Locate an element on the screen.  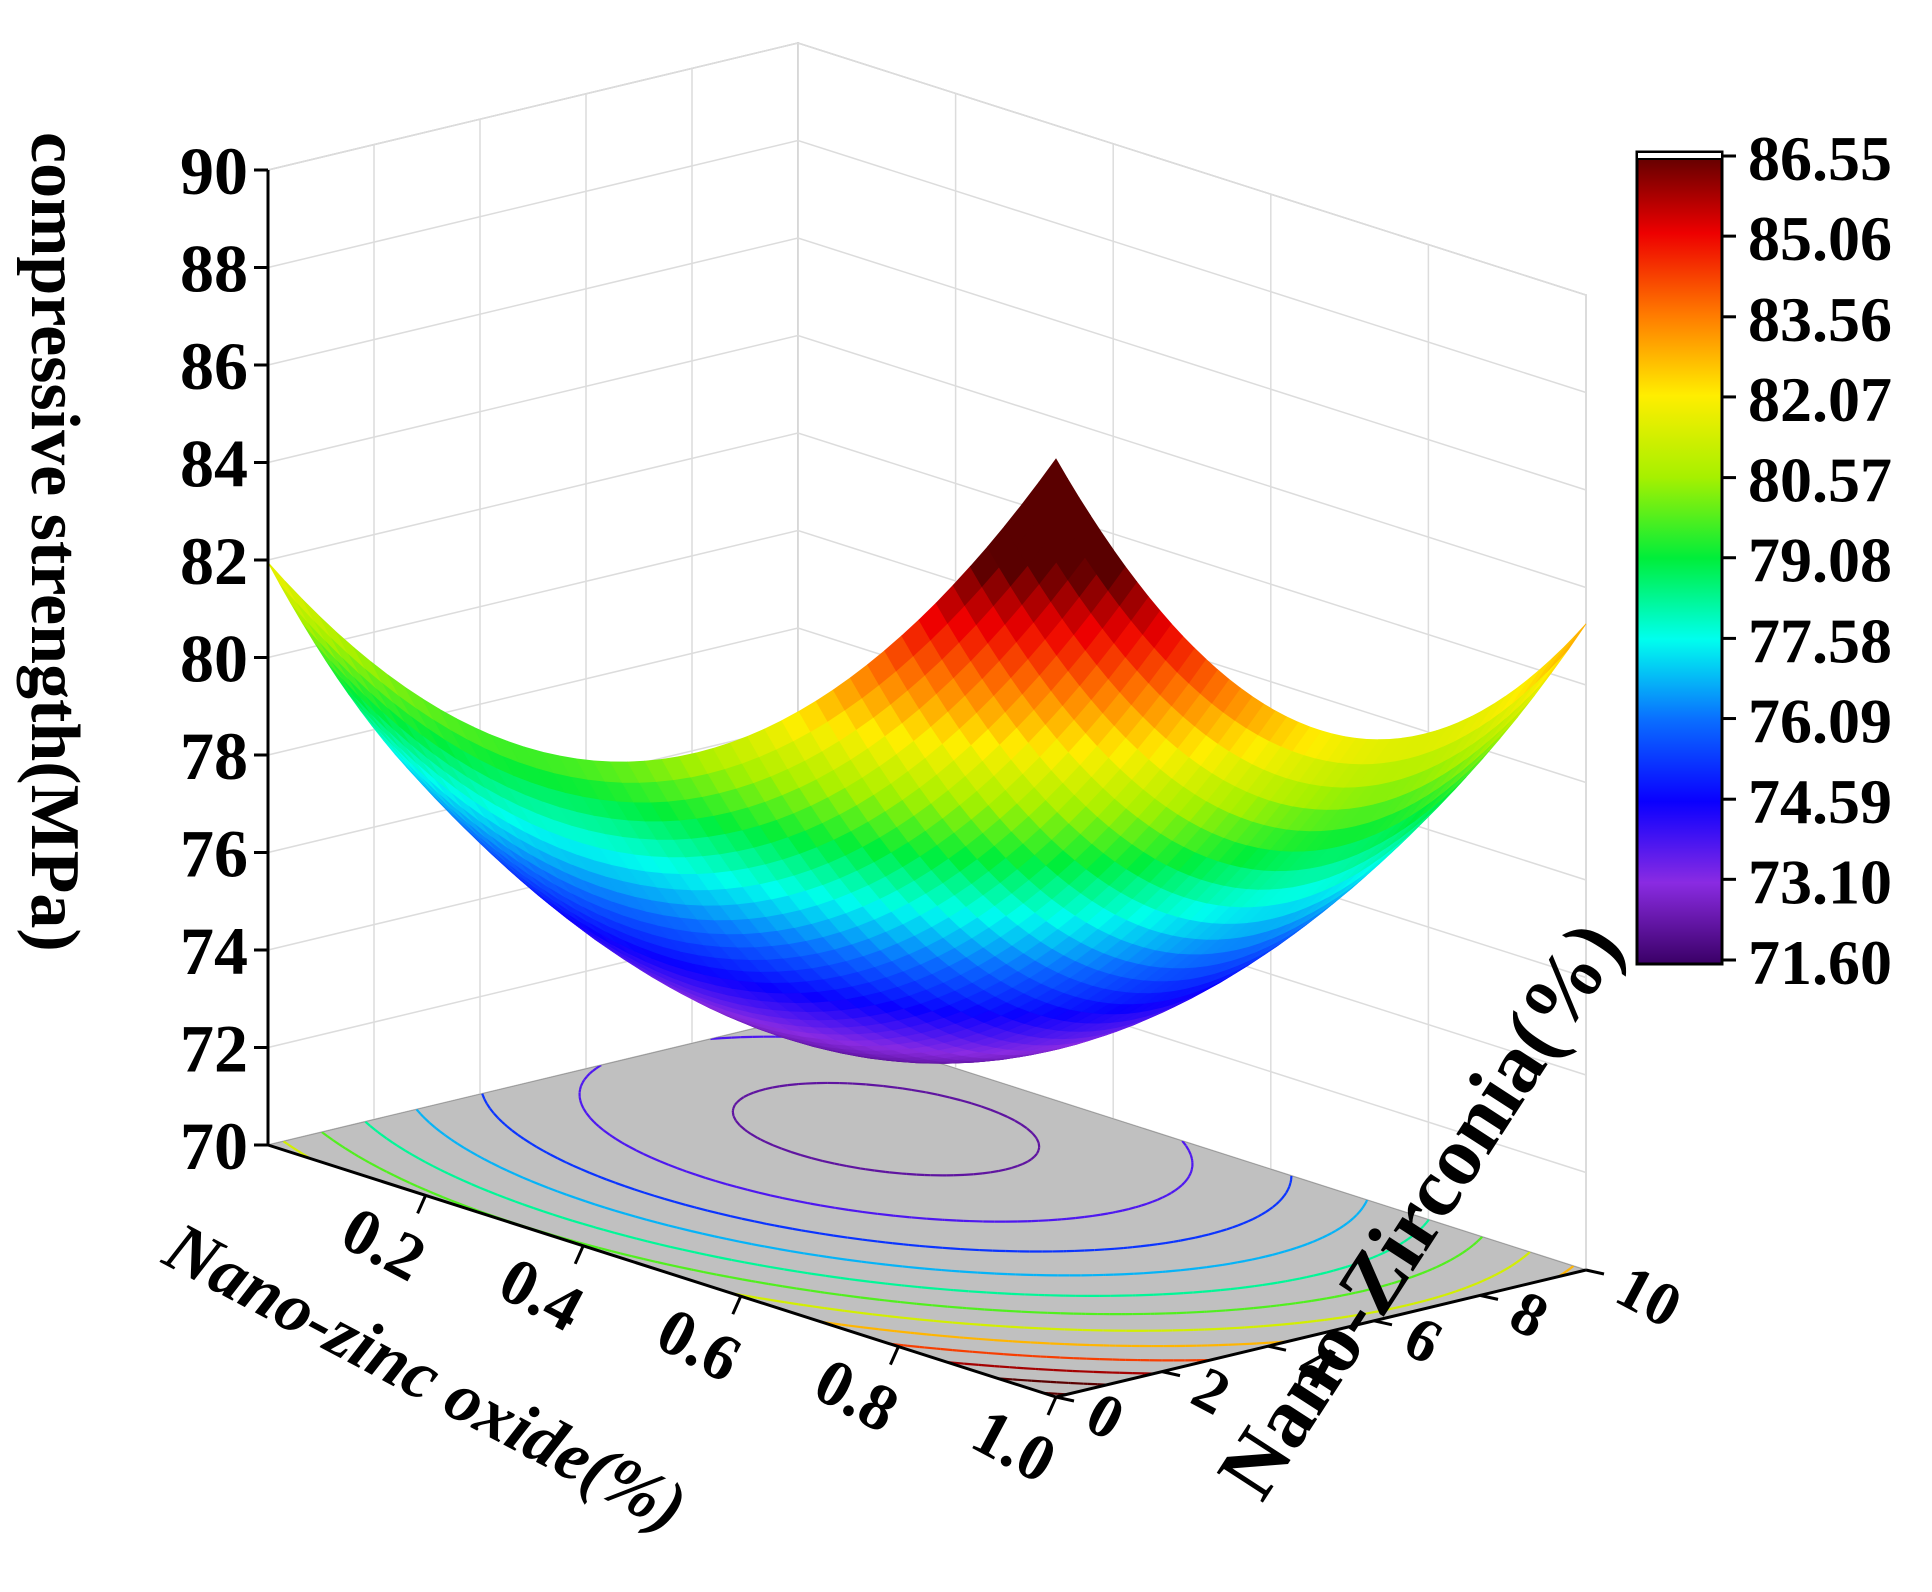
colorbar-top-cap is located at coordinates (1679, 155).